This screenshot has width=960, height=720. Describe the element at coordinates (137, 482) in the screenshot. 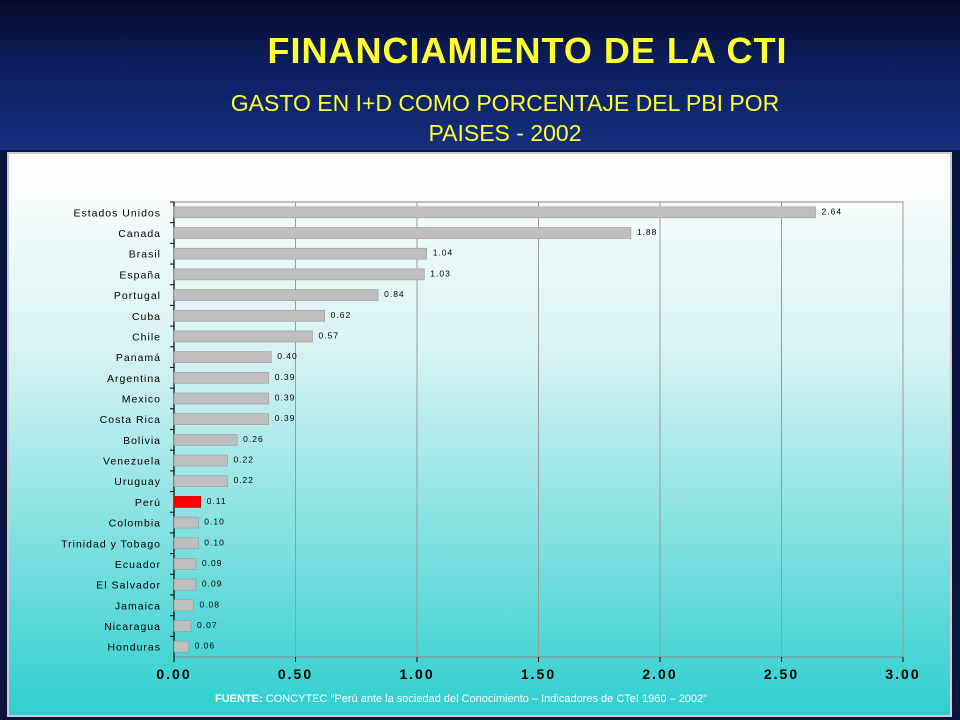

I see `category-label: Uruguay` at that location.